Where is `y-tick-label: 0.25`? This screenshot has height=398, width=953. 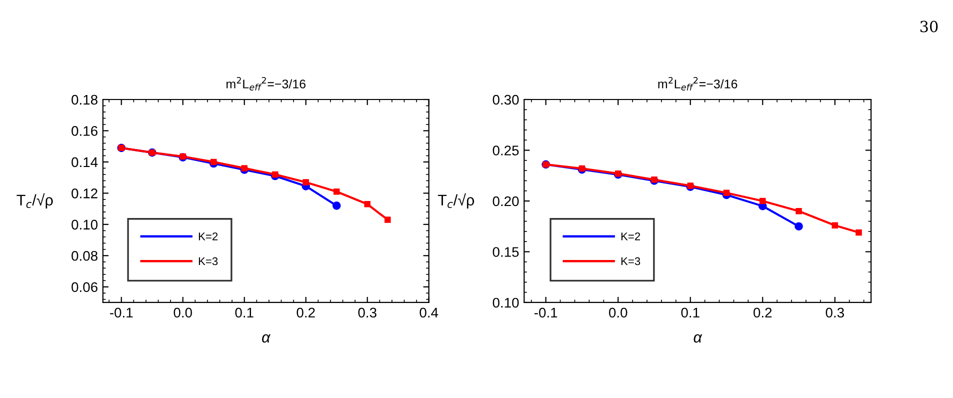 y-tick-label: 0.25 is located at coordinates (505, 151).